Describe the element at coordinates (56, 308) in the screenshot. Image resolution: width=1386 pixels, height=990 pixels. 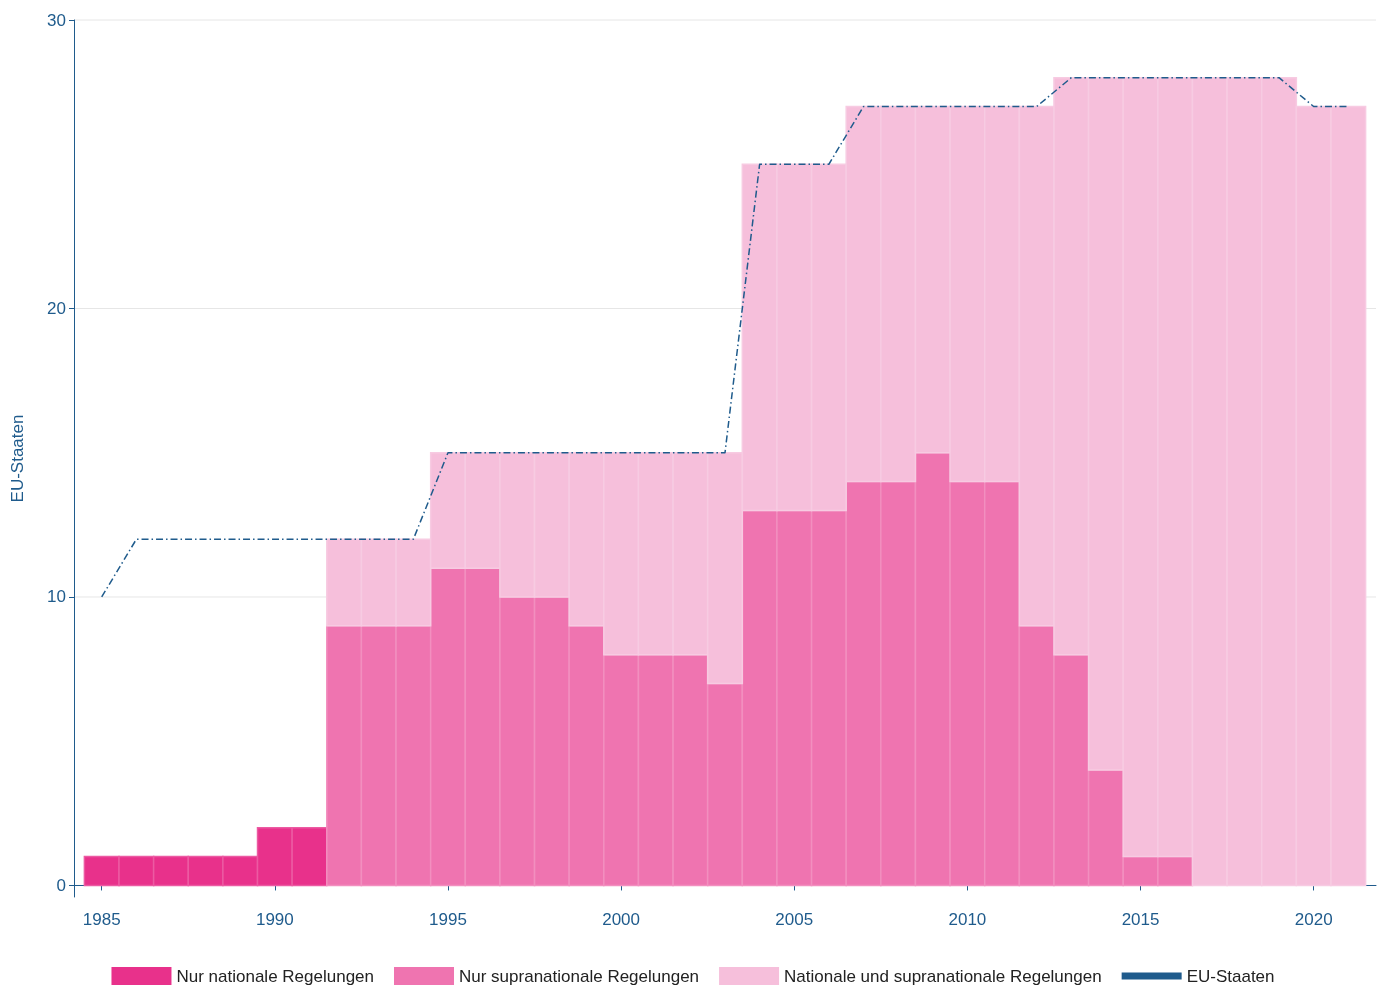
I see `y-tick-label: 20` at that location.